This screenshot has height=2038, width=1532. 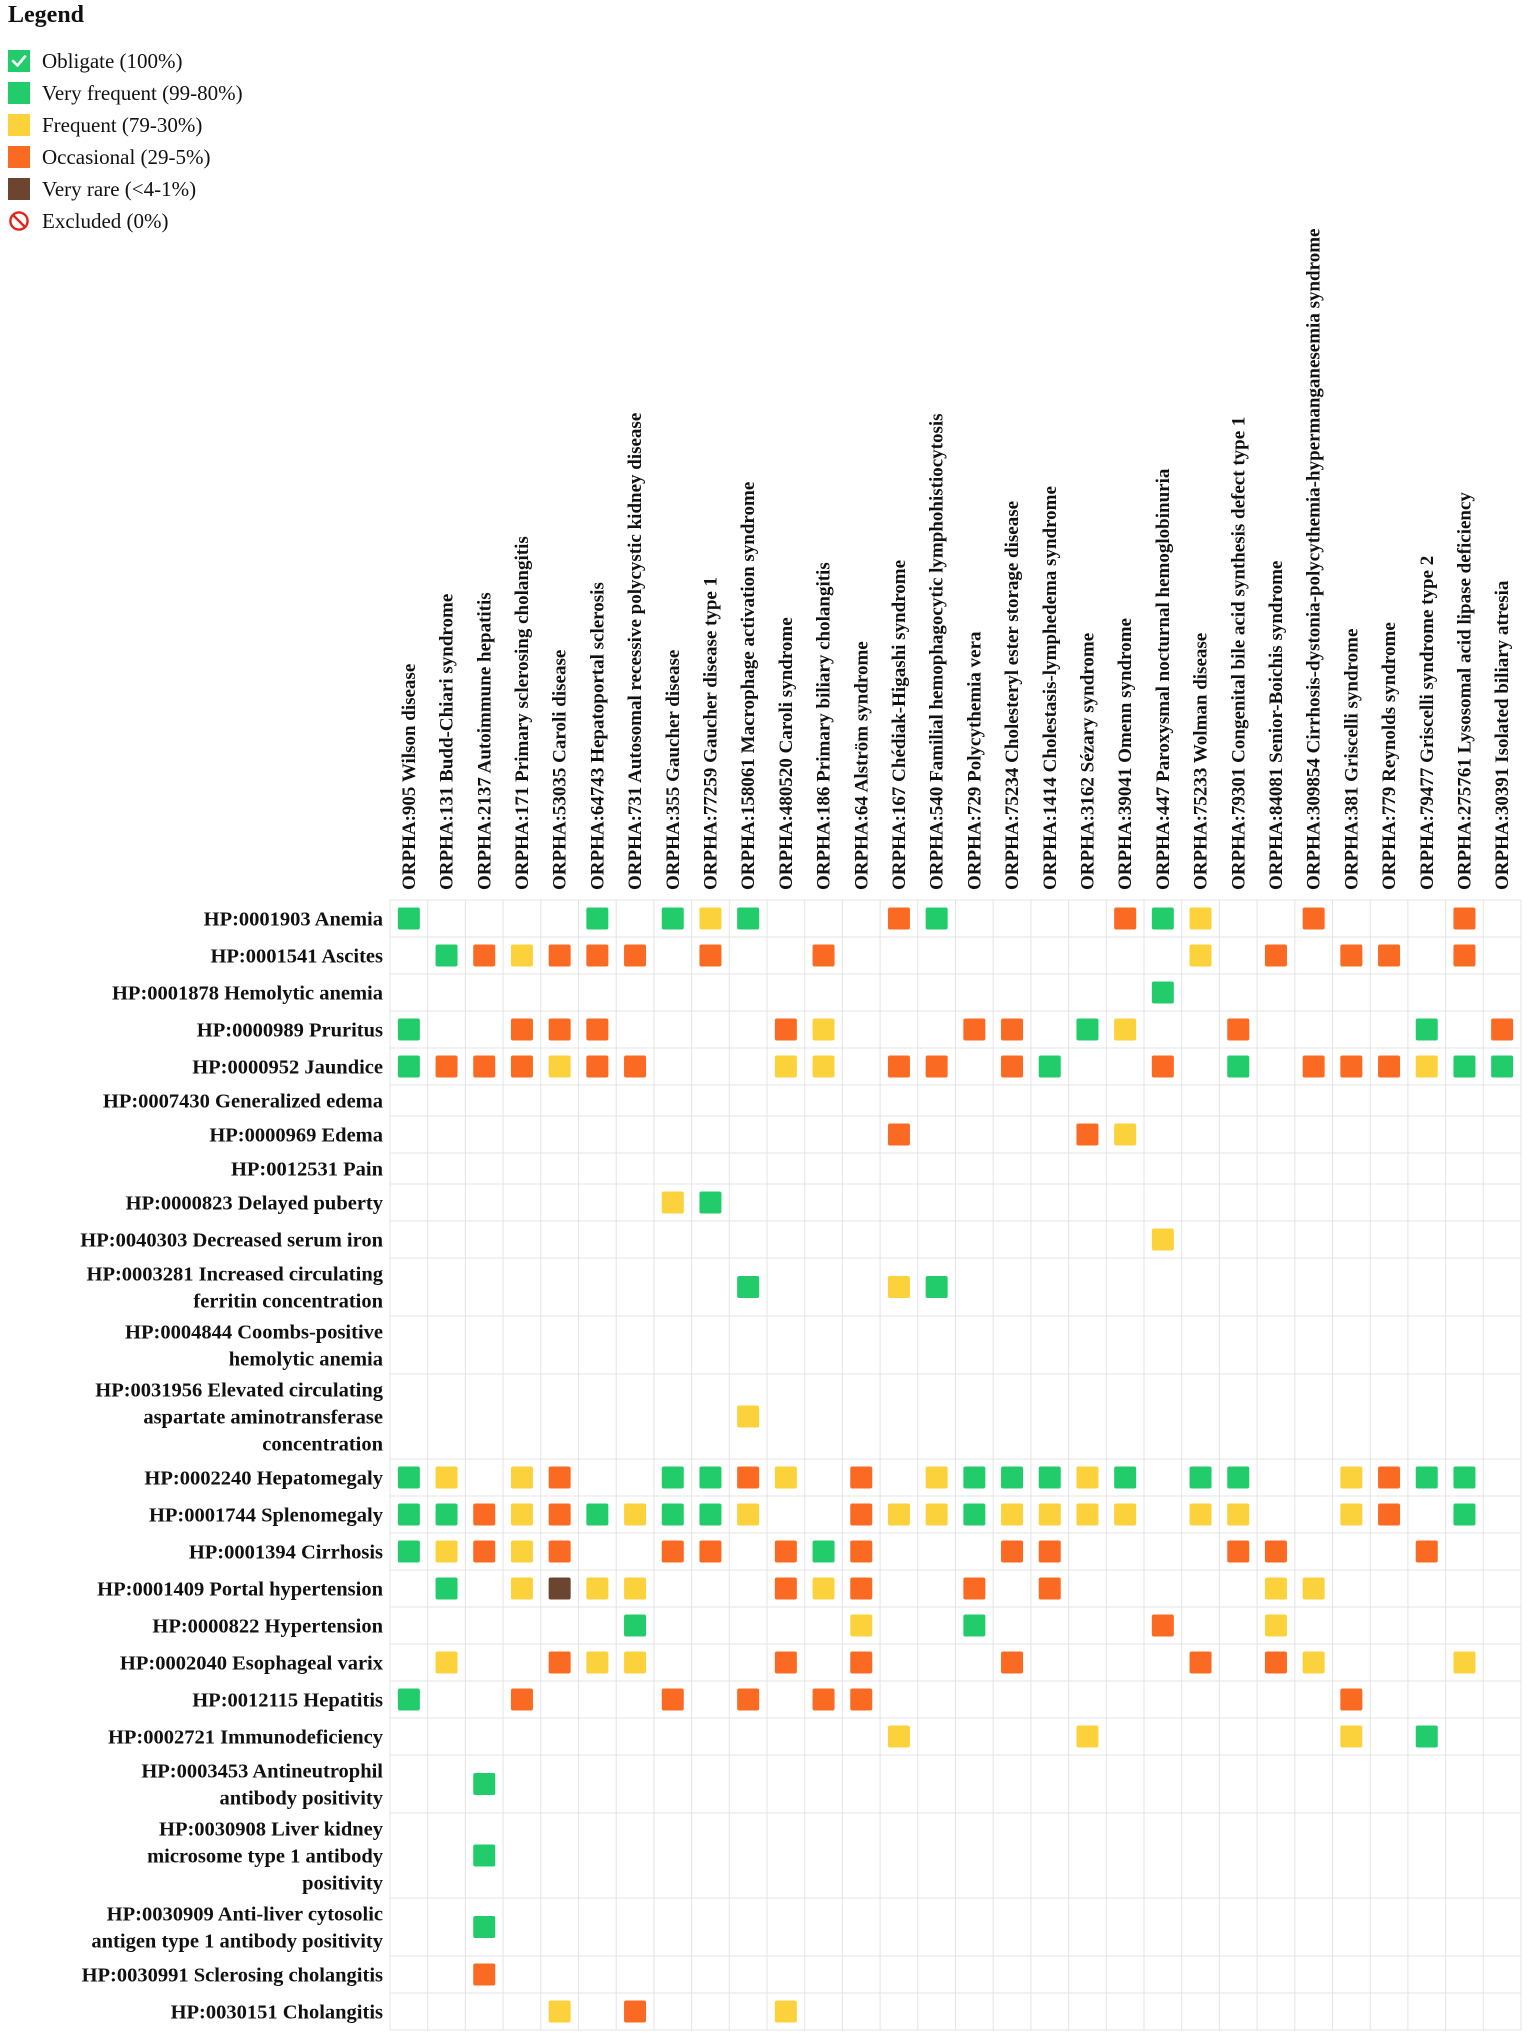 What do you see at coordinates (1427, 723) in the screenshot?
I see `column-label: ORPHA:79477 Griscelli syndrome type 2` at bounding box center [1427, 723].